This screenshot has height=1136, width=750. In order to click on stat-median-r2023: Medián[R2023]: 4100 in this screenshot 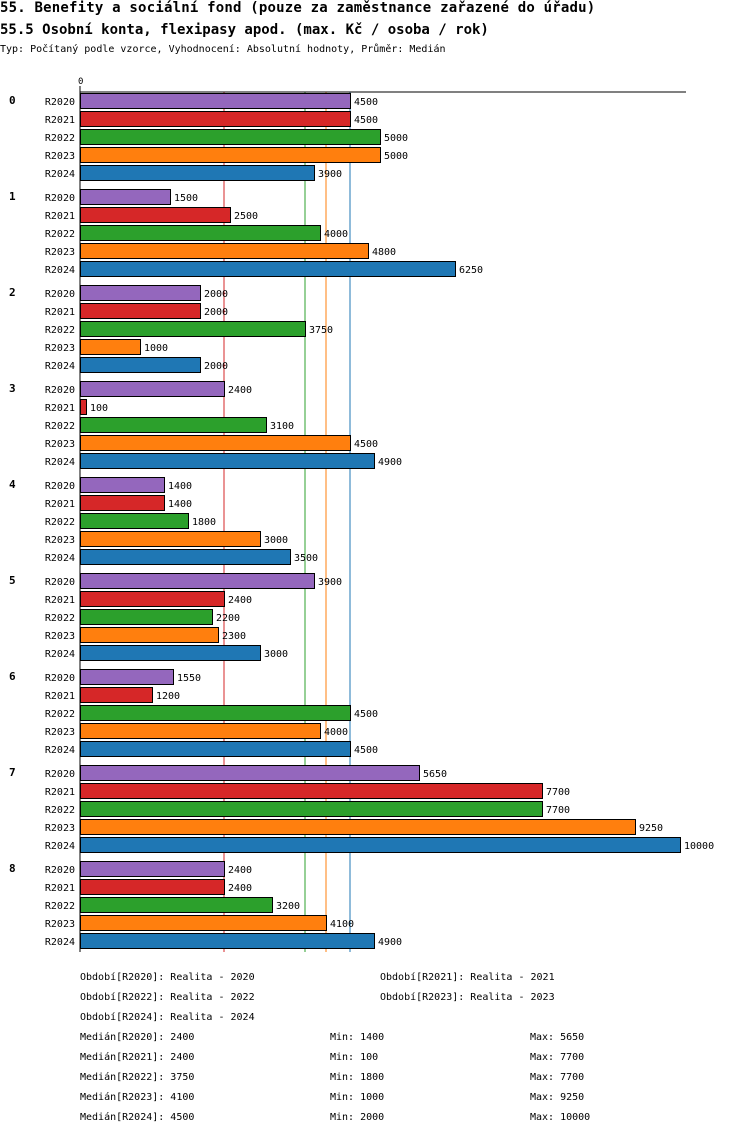, I will do `click(137, 1097)`.